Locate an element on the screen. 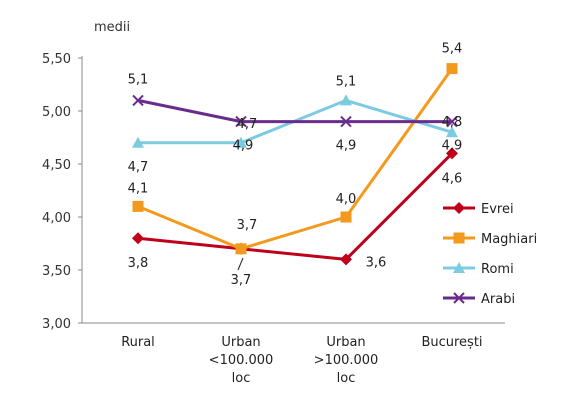  series-line-evrei is located at coordinates (295, 206).